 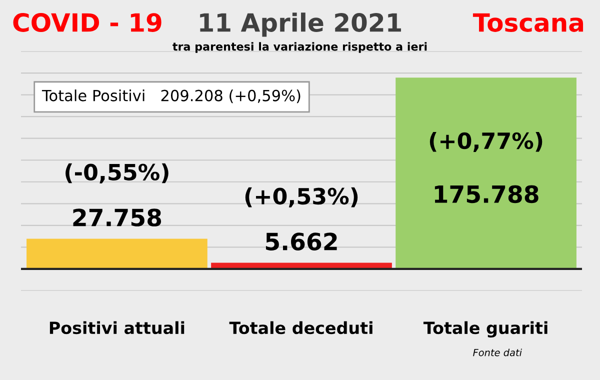 I want to click on annotation: (+0,53%), so click(x=301, y=197).